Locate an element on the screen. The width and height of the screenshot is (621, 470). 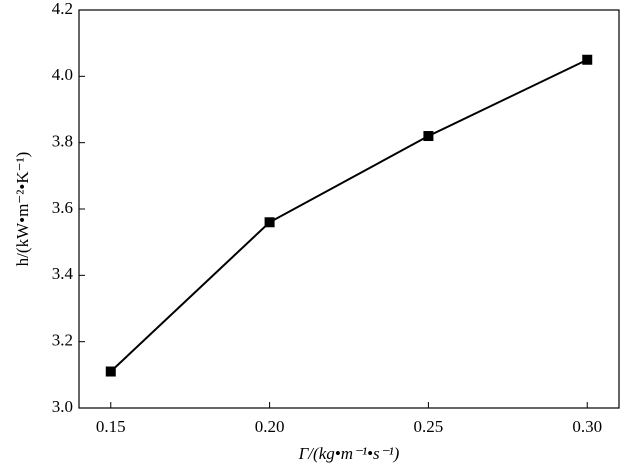
x-tick-label: 0.25 is located at coordinates (429, 426).